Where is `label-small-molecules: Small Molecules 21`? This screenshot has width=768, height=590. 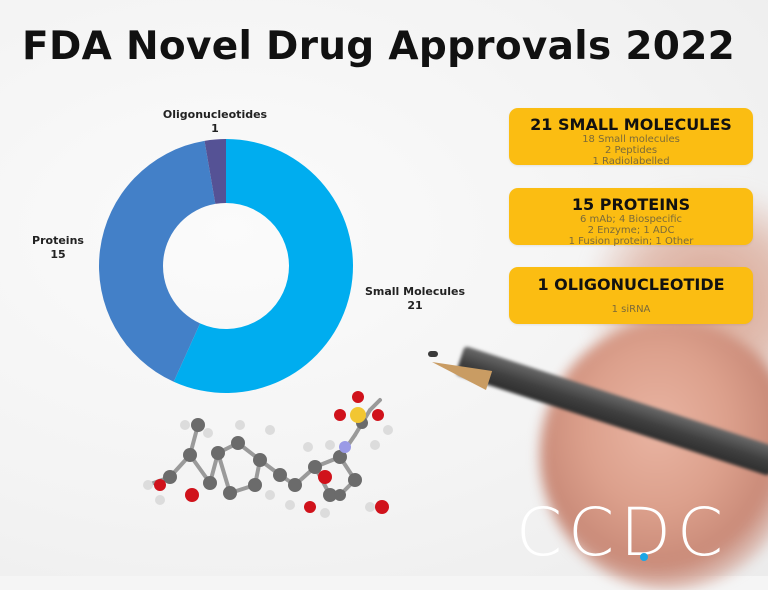 label-small-molecules: Small Molecules 21 is located at coordinates (415, 299).